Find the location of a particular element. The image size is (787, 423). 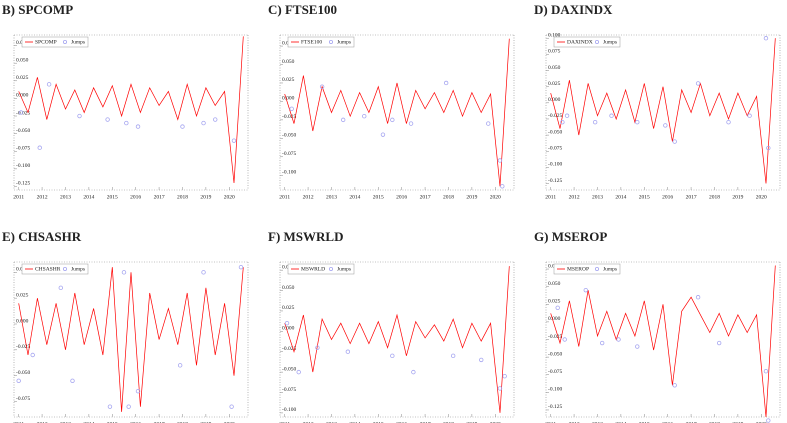

panel-title: C) FTSE100 is located at coordinates (302, 9).